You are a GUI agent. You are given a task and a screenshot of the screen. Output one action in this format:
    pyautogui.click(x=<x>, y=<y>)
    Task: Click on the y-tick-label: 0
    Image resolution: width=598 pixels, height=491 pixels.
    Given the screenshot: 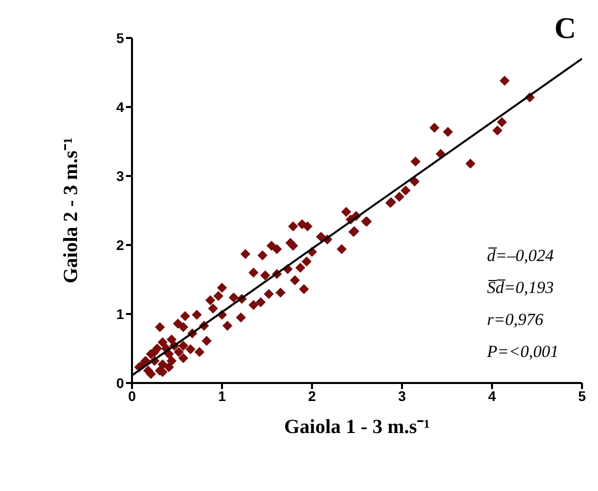 What is the action you would take?
    pyautogui.click(x=120, y=382)
    